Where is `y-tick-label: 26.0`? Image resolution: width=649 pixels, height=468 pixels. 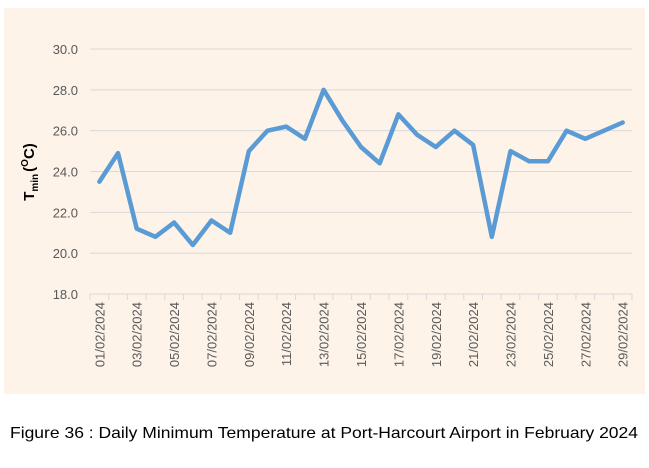
y-tick-label: 26.0 is located at coordinates (65, 131).